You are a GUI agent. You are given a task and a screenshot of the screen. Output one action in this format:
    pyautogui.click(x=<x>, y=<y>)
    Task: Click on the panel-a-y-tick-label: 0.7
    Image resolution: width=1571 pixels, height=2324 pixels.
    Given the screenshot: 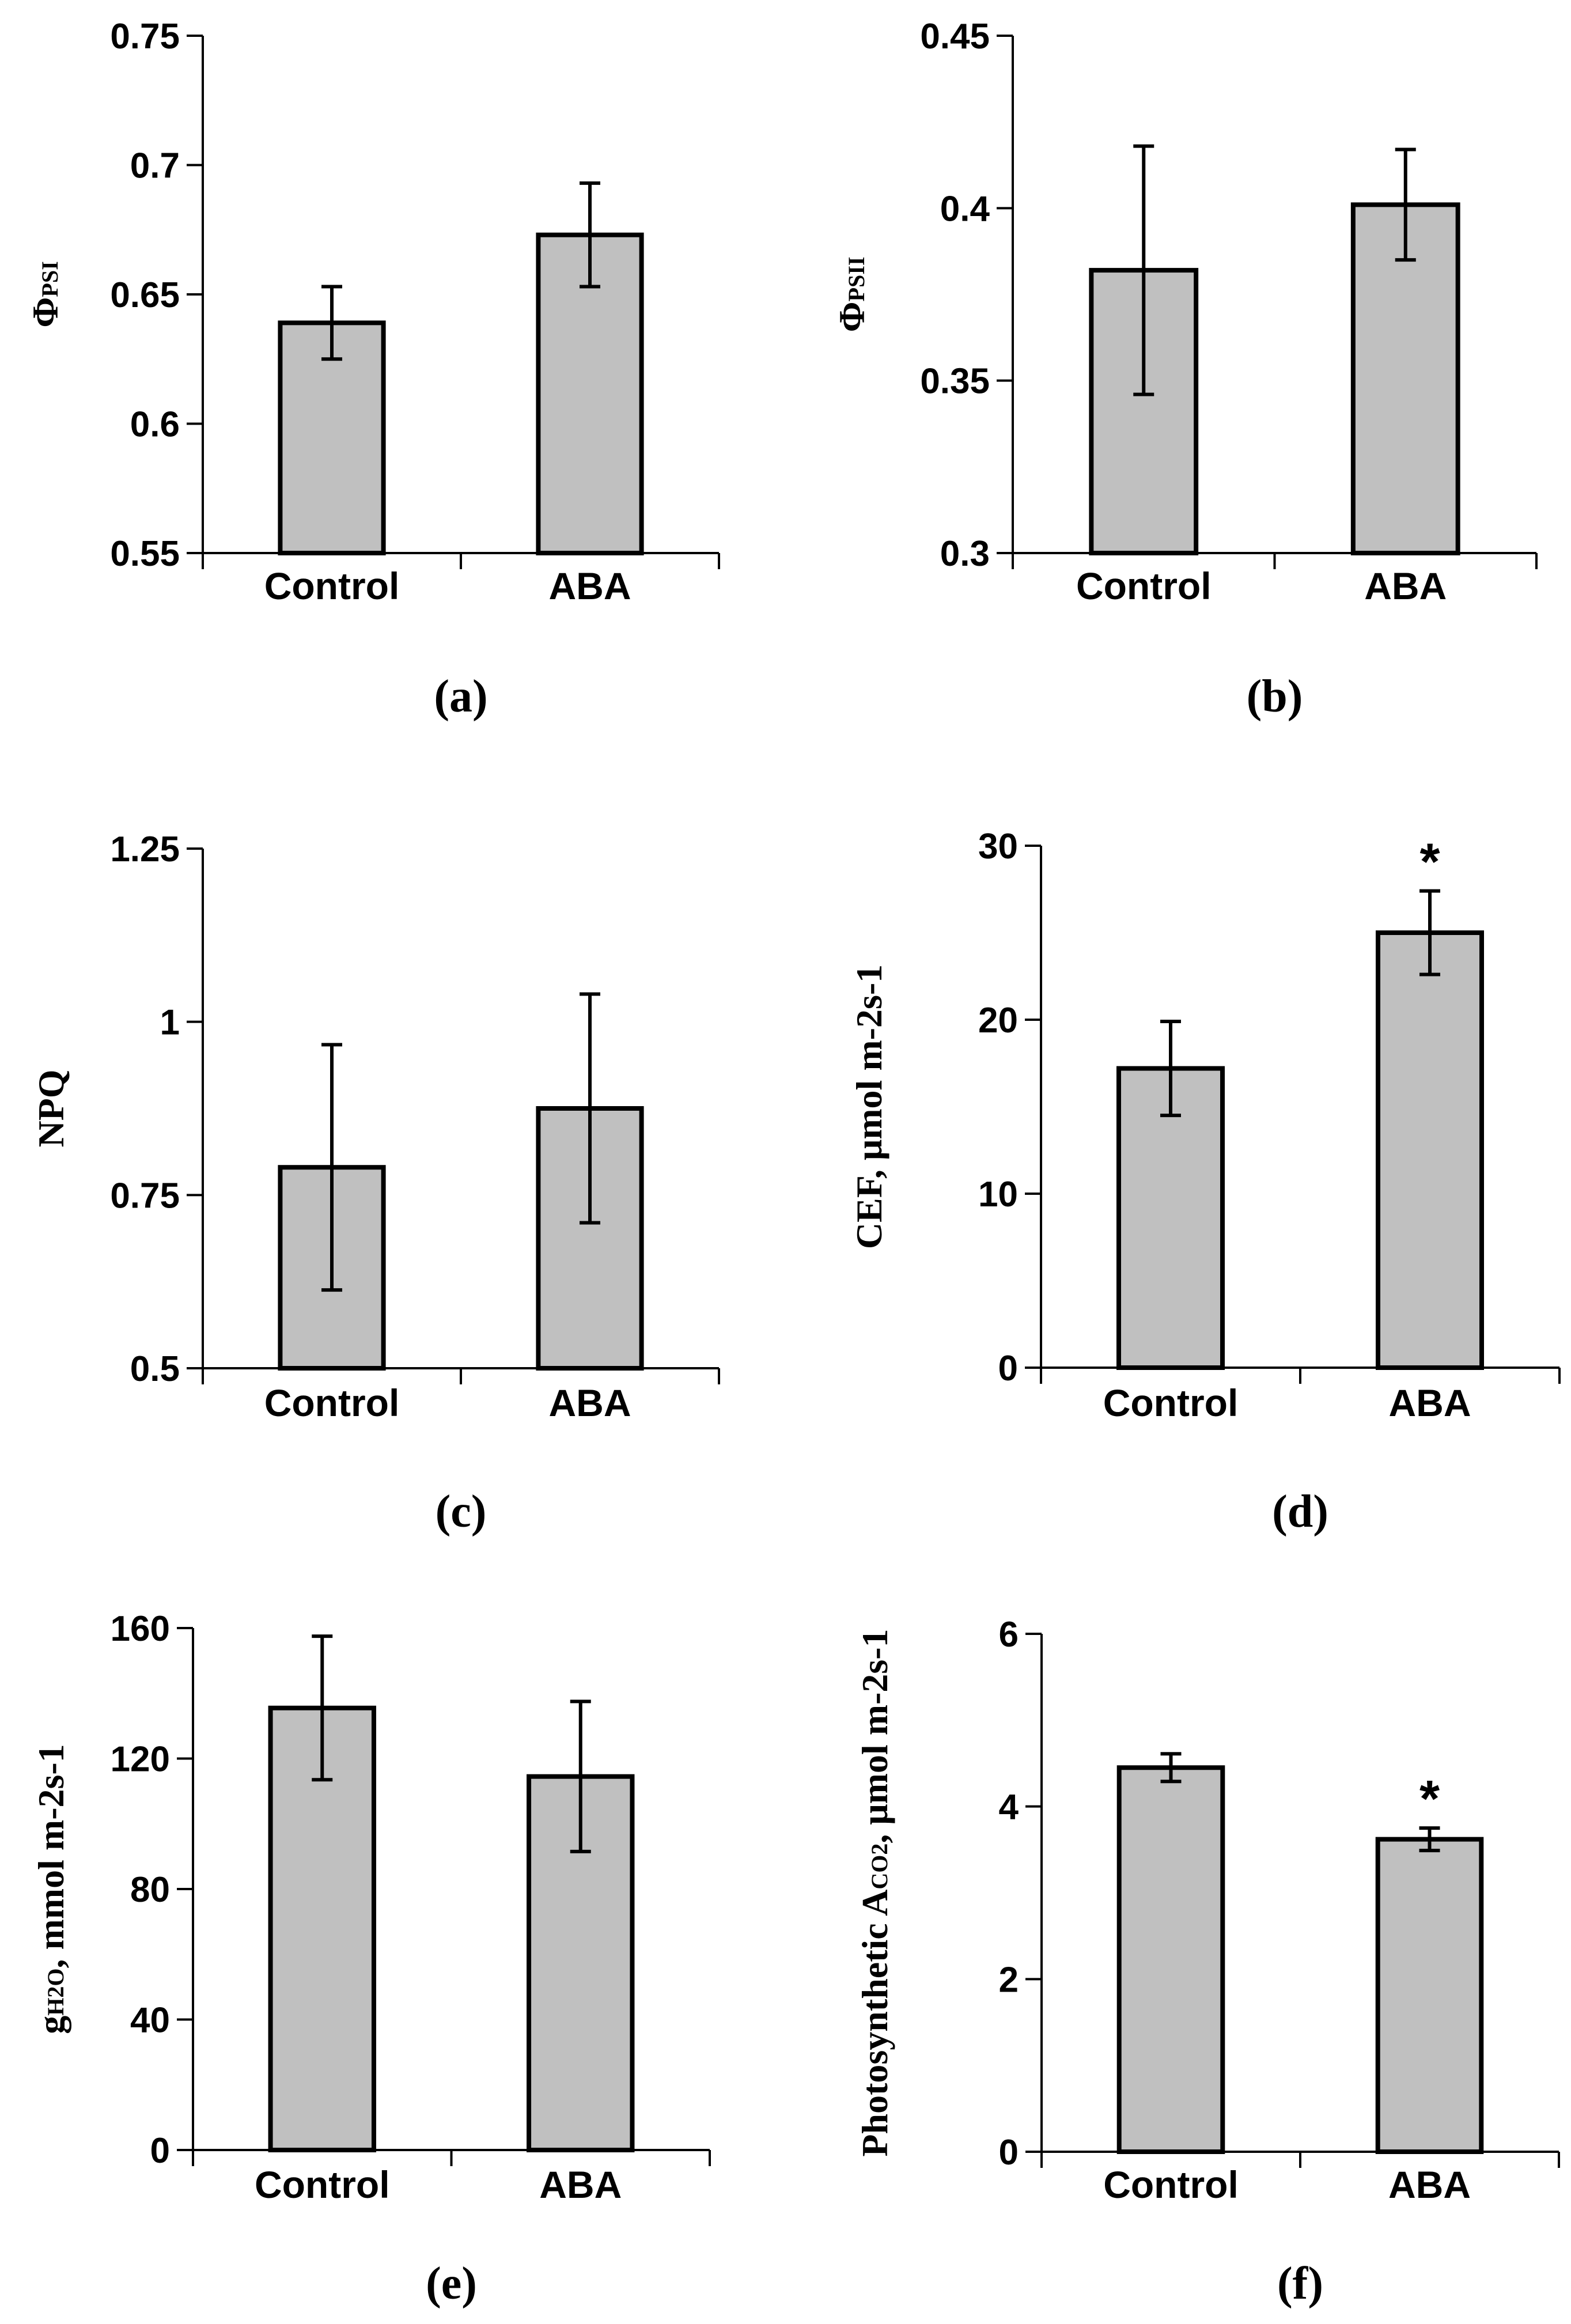 What is the action you would take?
    pyautogui.click(x=155, y=166)
    